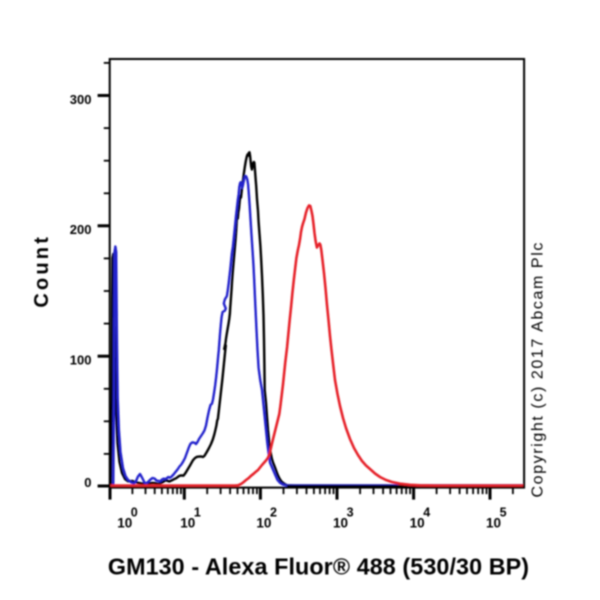 The height and width of the screenshot is (600, 600). I want to click on svg-text: 100, so click(81, 360).